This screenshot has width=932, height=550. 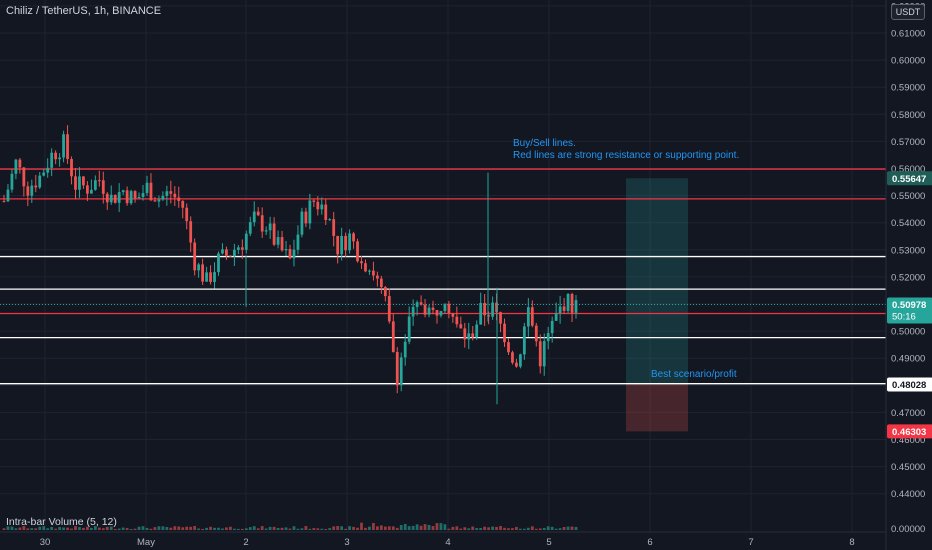 I want to click on y-tick-label: 0.46000, so click(x=908, y=440).